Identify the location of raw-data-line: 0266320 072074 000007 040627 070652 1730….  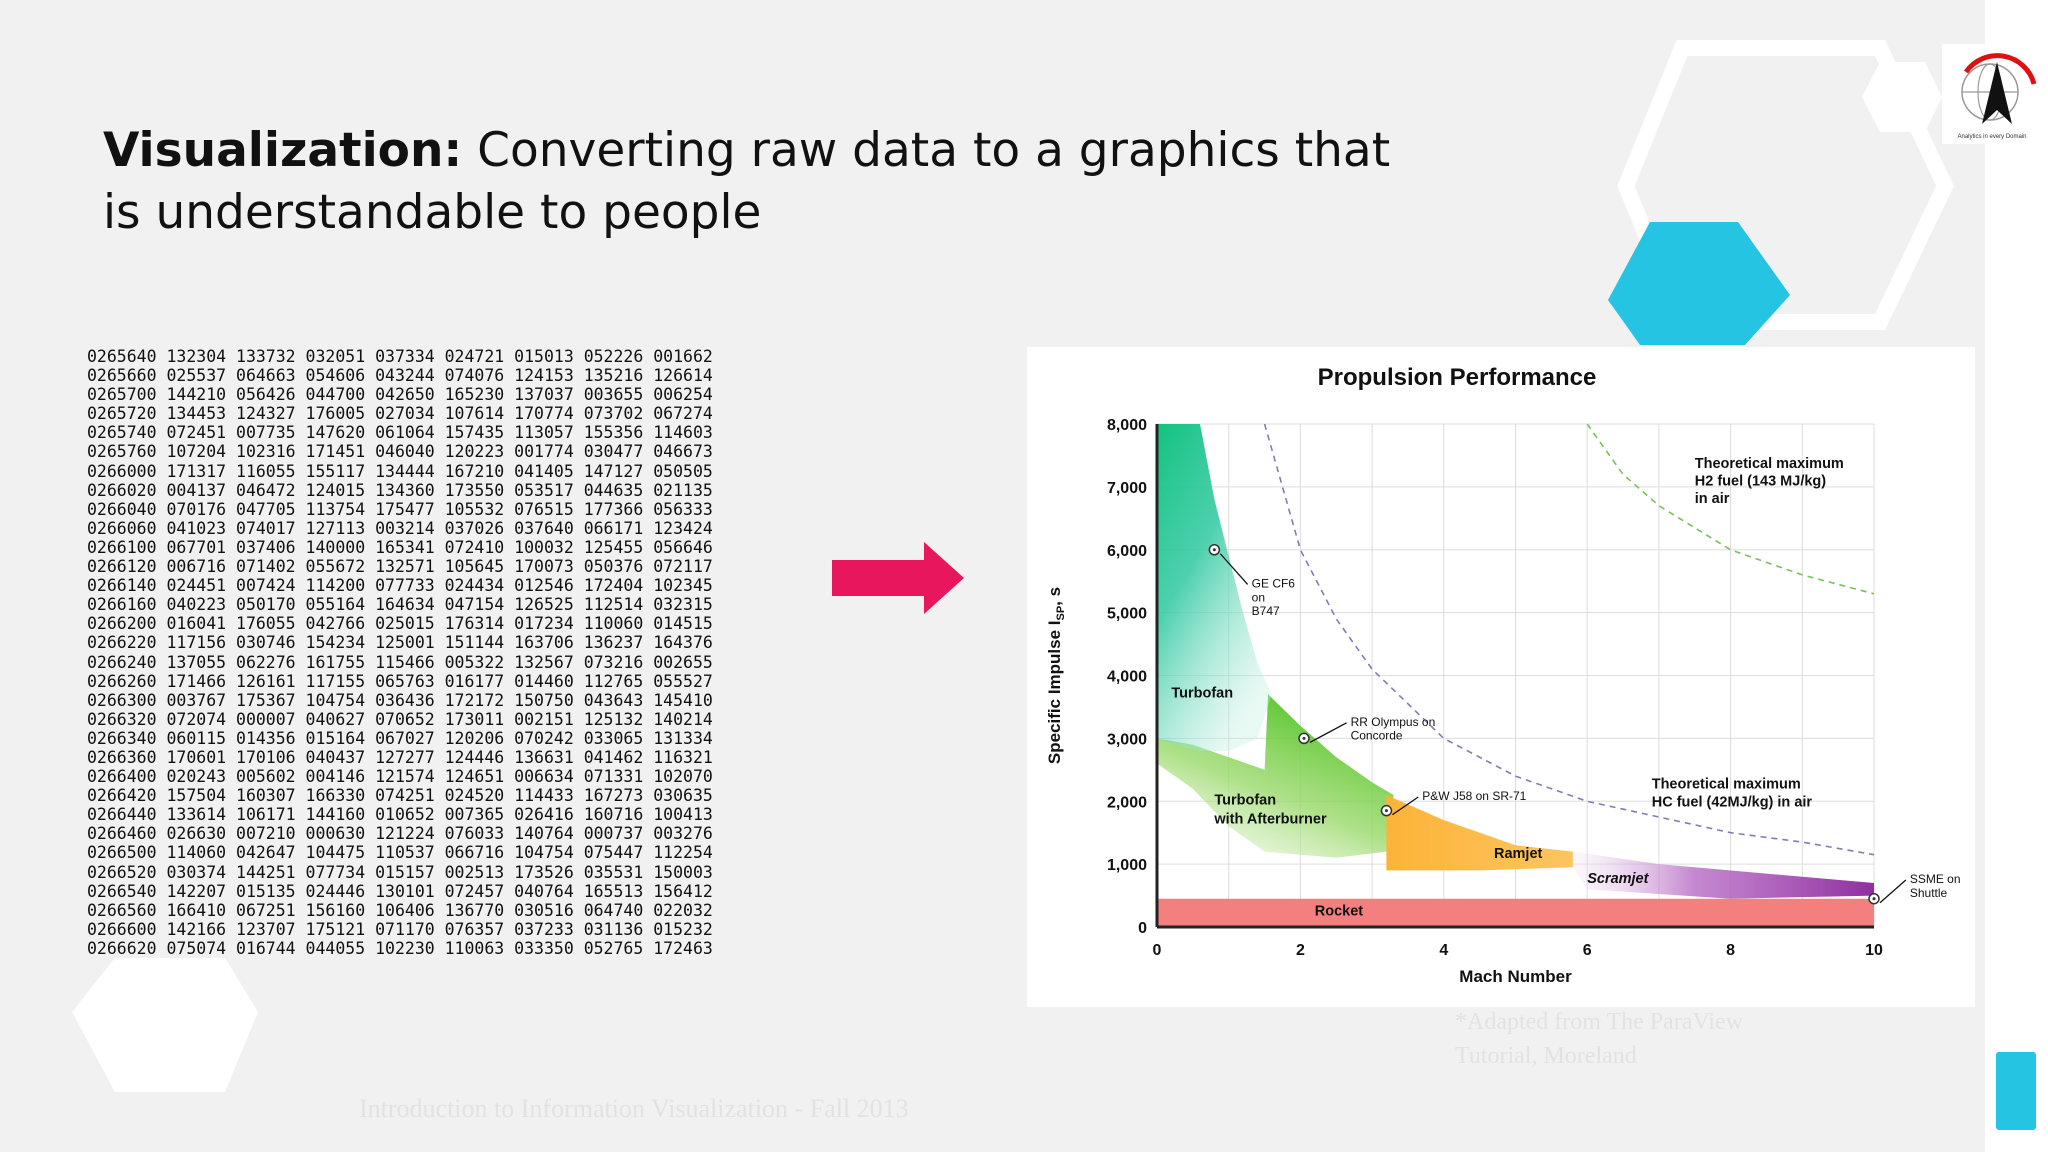
(400, 719).